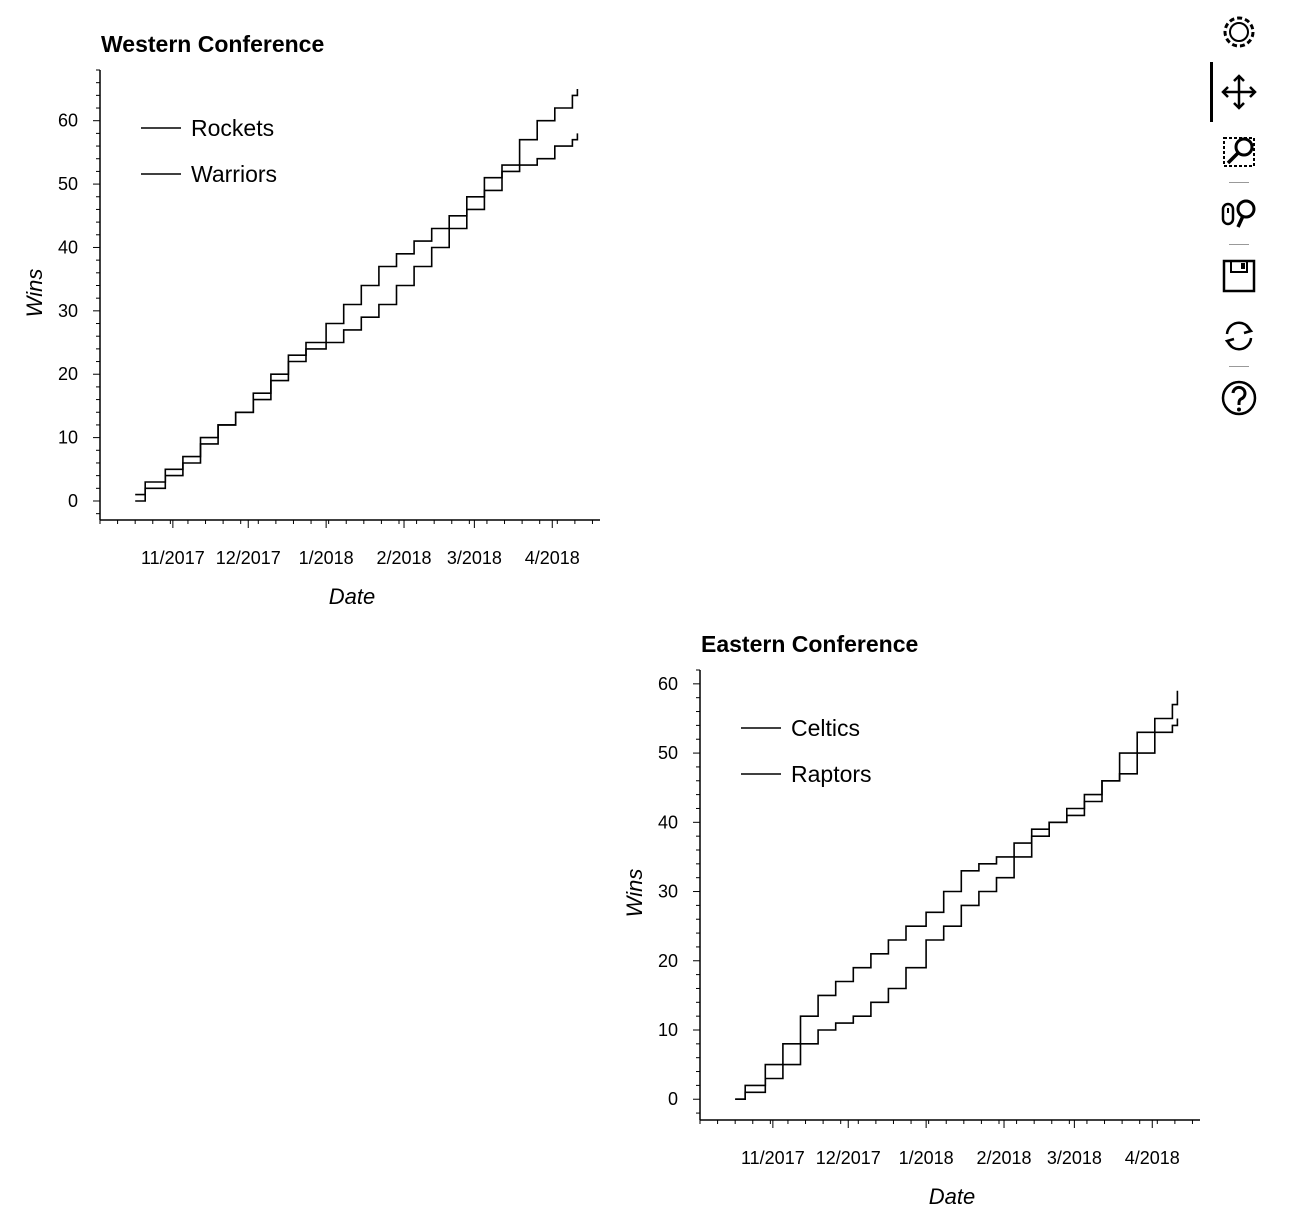 The height and width of the screenshot is (1218, 1290). I want to click on series-line-raptors, so click(957, 909).